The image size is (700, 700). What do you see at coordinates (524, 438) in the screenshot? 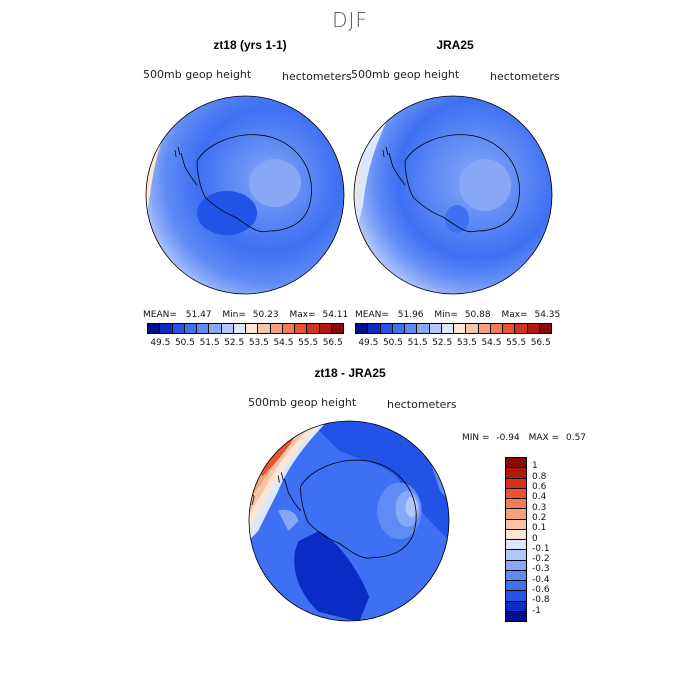
I see `panel3-stats: MIN = -0.94 MAX = 0.57` at bounding box center [524, 438].